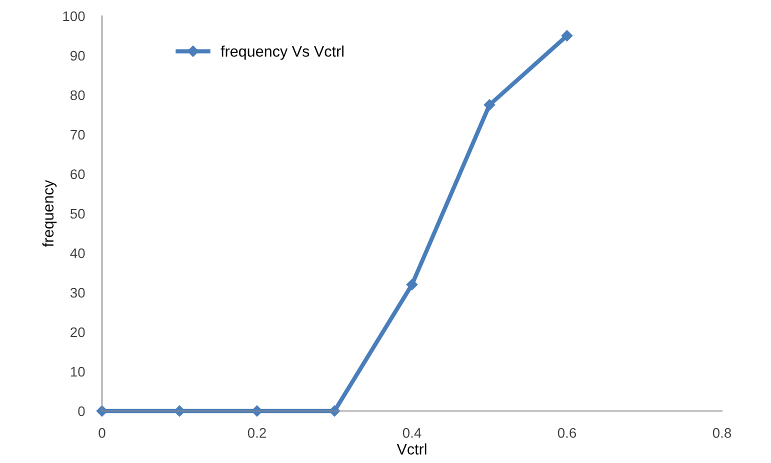 This screenshot has height=463, width=771. Describe the element at coordinates (77, 371) in the screenshot. I see `y-tick-label: 10` at that location.